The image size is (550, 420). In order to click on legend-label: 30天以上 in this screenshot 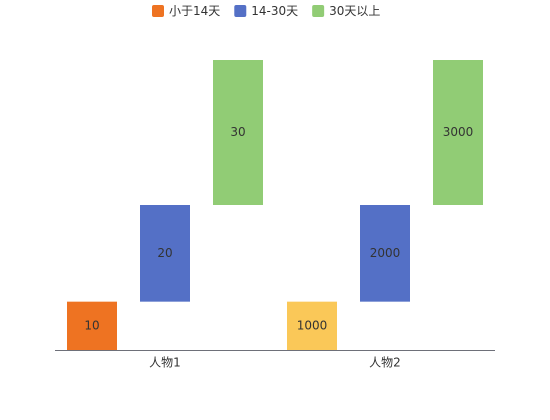, I will do `click(354, 11)`.